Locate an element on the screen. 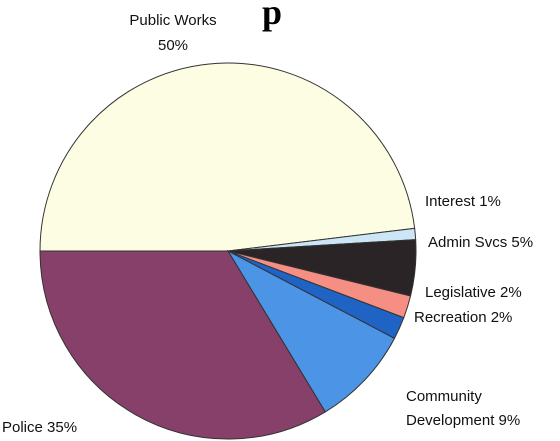  label-public-works-pct: 50% is located at coordinates (173, 45).